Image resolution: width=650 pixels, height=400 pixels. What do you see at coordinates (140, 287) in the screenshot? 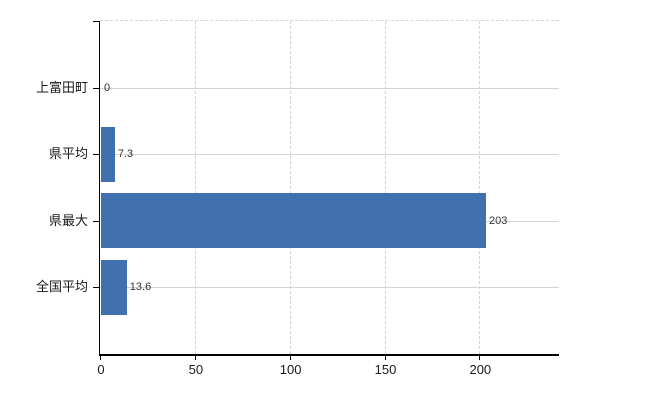
I see `bar-value-label: 13.6` at bounding box center [140, 287].